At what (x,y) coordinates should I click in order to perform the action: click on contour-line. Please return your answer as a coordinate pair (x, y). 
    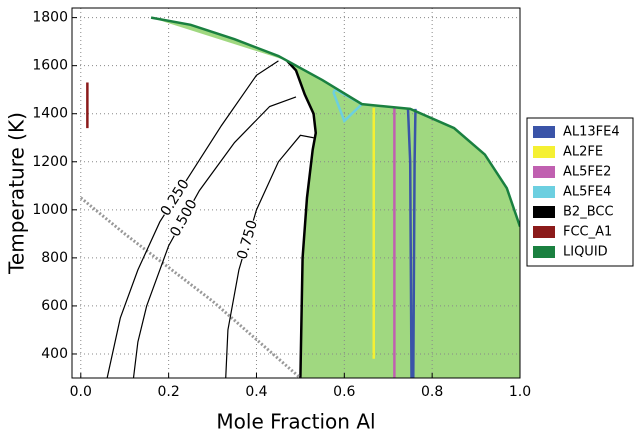
    Looking at the image, I should click on (269, 256).